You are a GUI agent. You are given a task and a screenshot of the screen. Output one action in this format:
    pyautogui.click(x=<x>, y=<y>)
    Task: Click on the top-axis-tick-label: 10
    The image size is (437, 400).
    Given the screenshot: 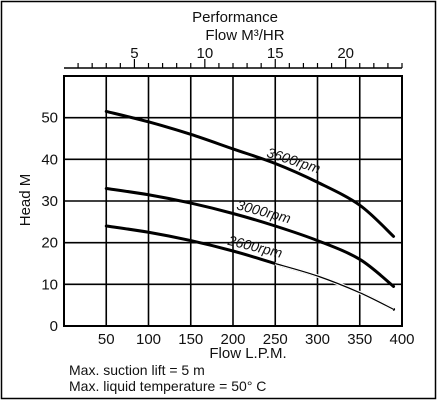 What is the action you would take?
    pyautogui.click(x=204, y=53)
    